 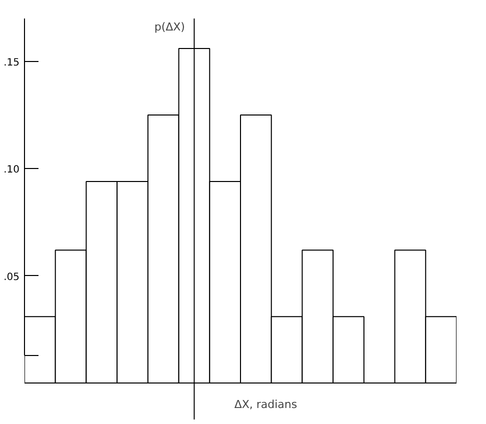 I want to click on y-tick-label: .05, so click(x=12, y=277).